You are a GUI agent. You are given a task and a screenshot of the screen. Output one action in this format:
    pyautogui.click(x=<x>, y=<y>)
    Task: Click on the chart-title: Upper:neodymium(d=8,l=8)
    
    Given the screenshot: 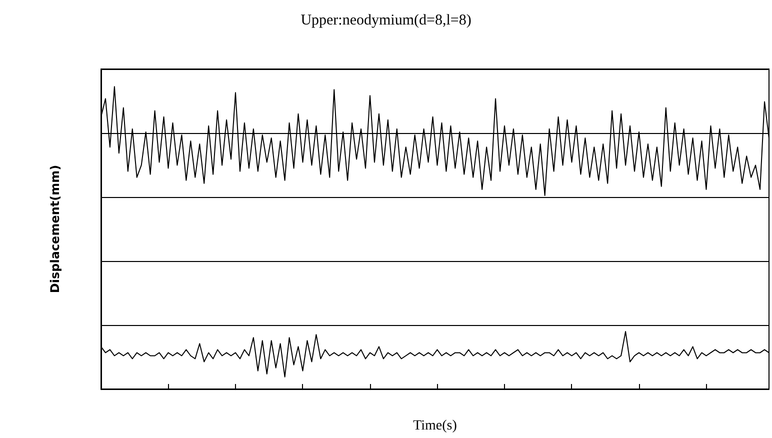 What is the action you would take?
    pyautogui.click(x=386, y=20)
    